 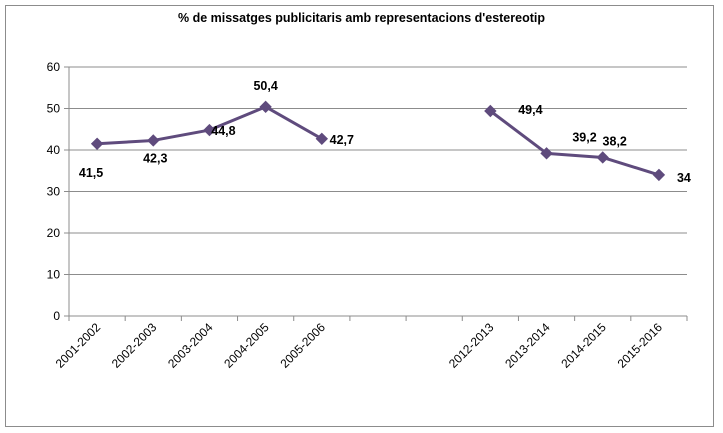 What do you see at coordinates (155, 158) in the screenshot?
I see `data-label: 42,3` at bounding box center [155, 158].